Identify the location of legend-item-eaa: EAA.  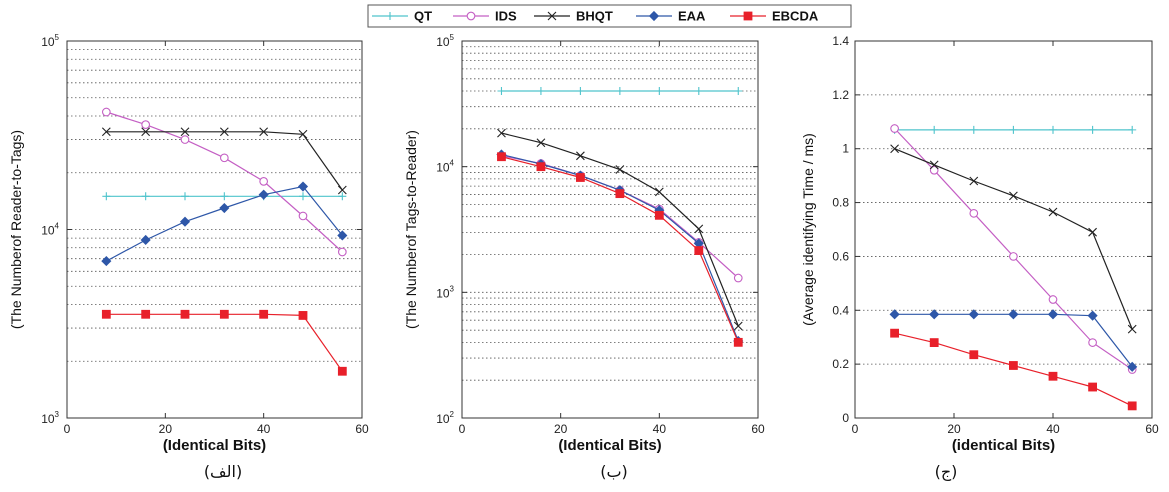
(671, 16).